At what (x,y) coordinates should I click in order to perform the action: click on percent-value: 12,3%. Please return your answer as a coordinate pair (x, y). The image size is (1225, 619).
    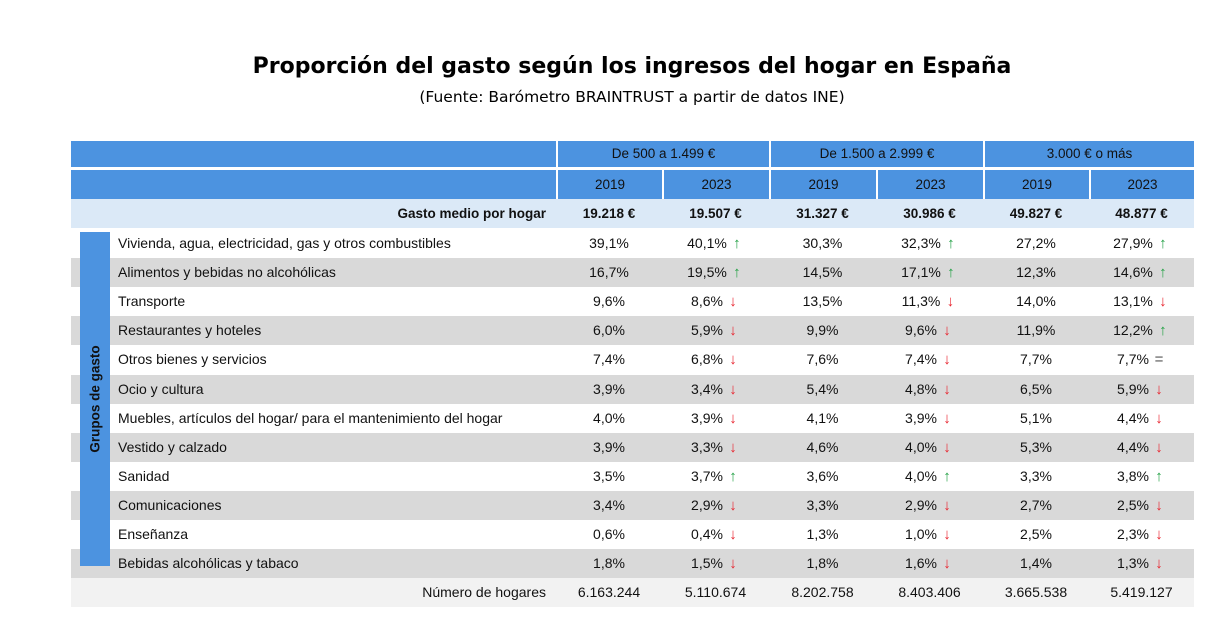
    Looking at the image, I should click on (1036, 273).